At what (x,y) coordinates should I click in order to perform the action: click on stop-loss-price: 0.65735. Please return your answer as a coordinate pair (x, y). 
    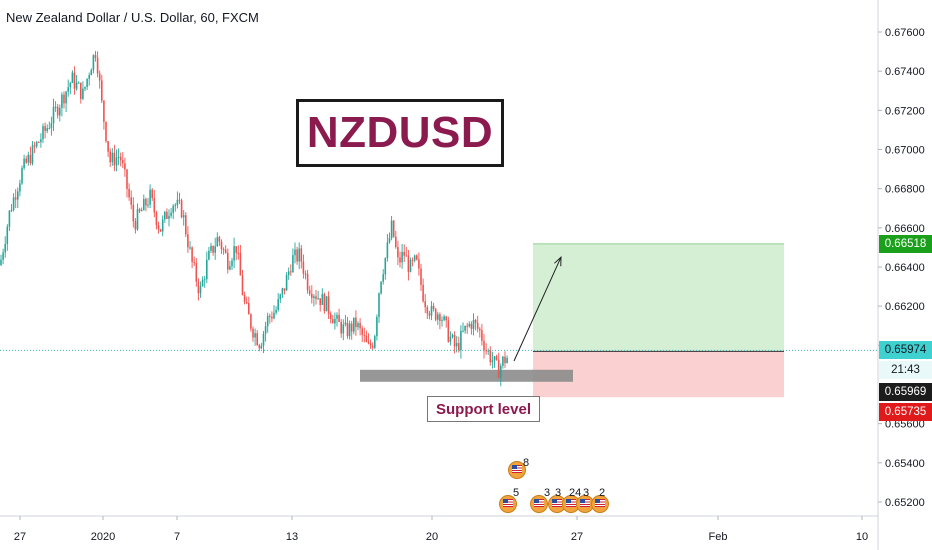
    Looking at the image, I should click on (905, 412).